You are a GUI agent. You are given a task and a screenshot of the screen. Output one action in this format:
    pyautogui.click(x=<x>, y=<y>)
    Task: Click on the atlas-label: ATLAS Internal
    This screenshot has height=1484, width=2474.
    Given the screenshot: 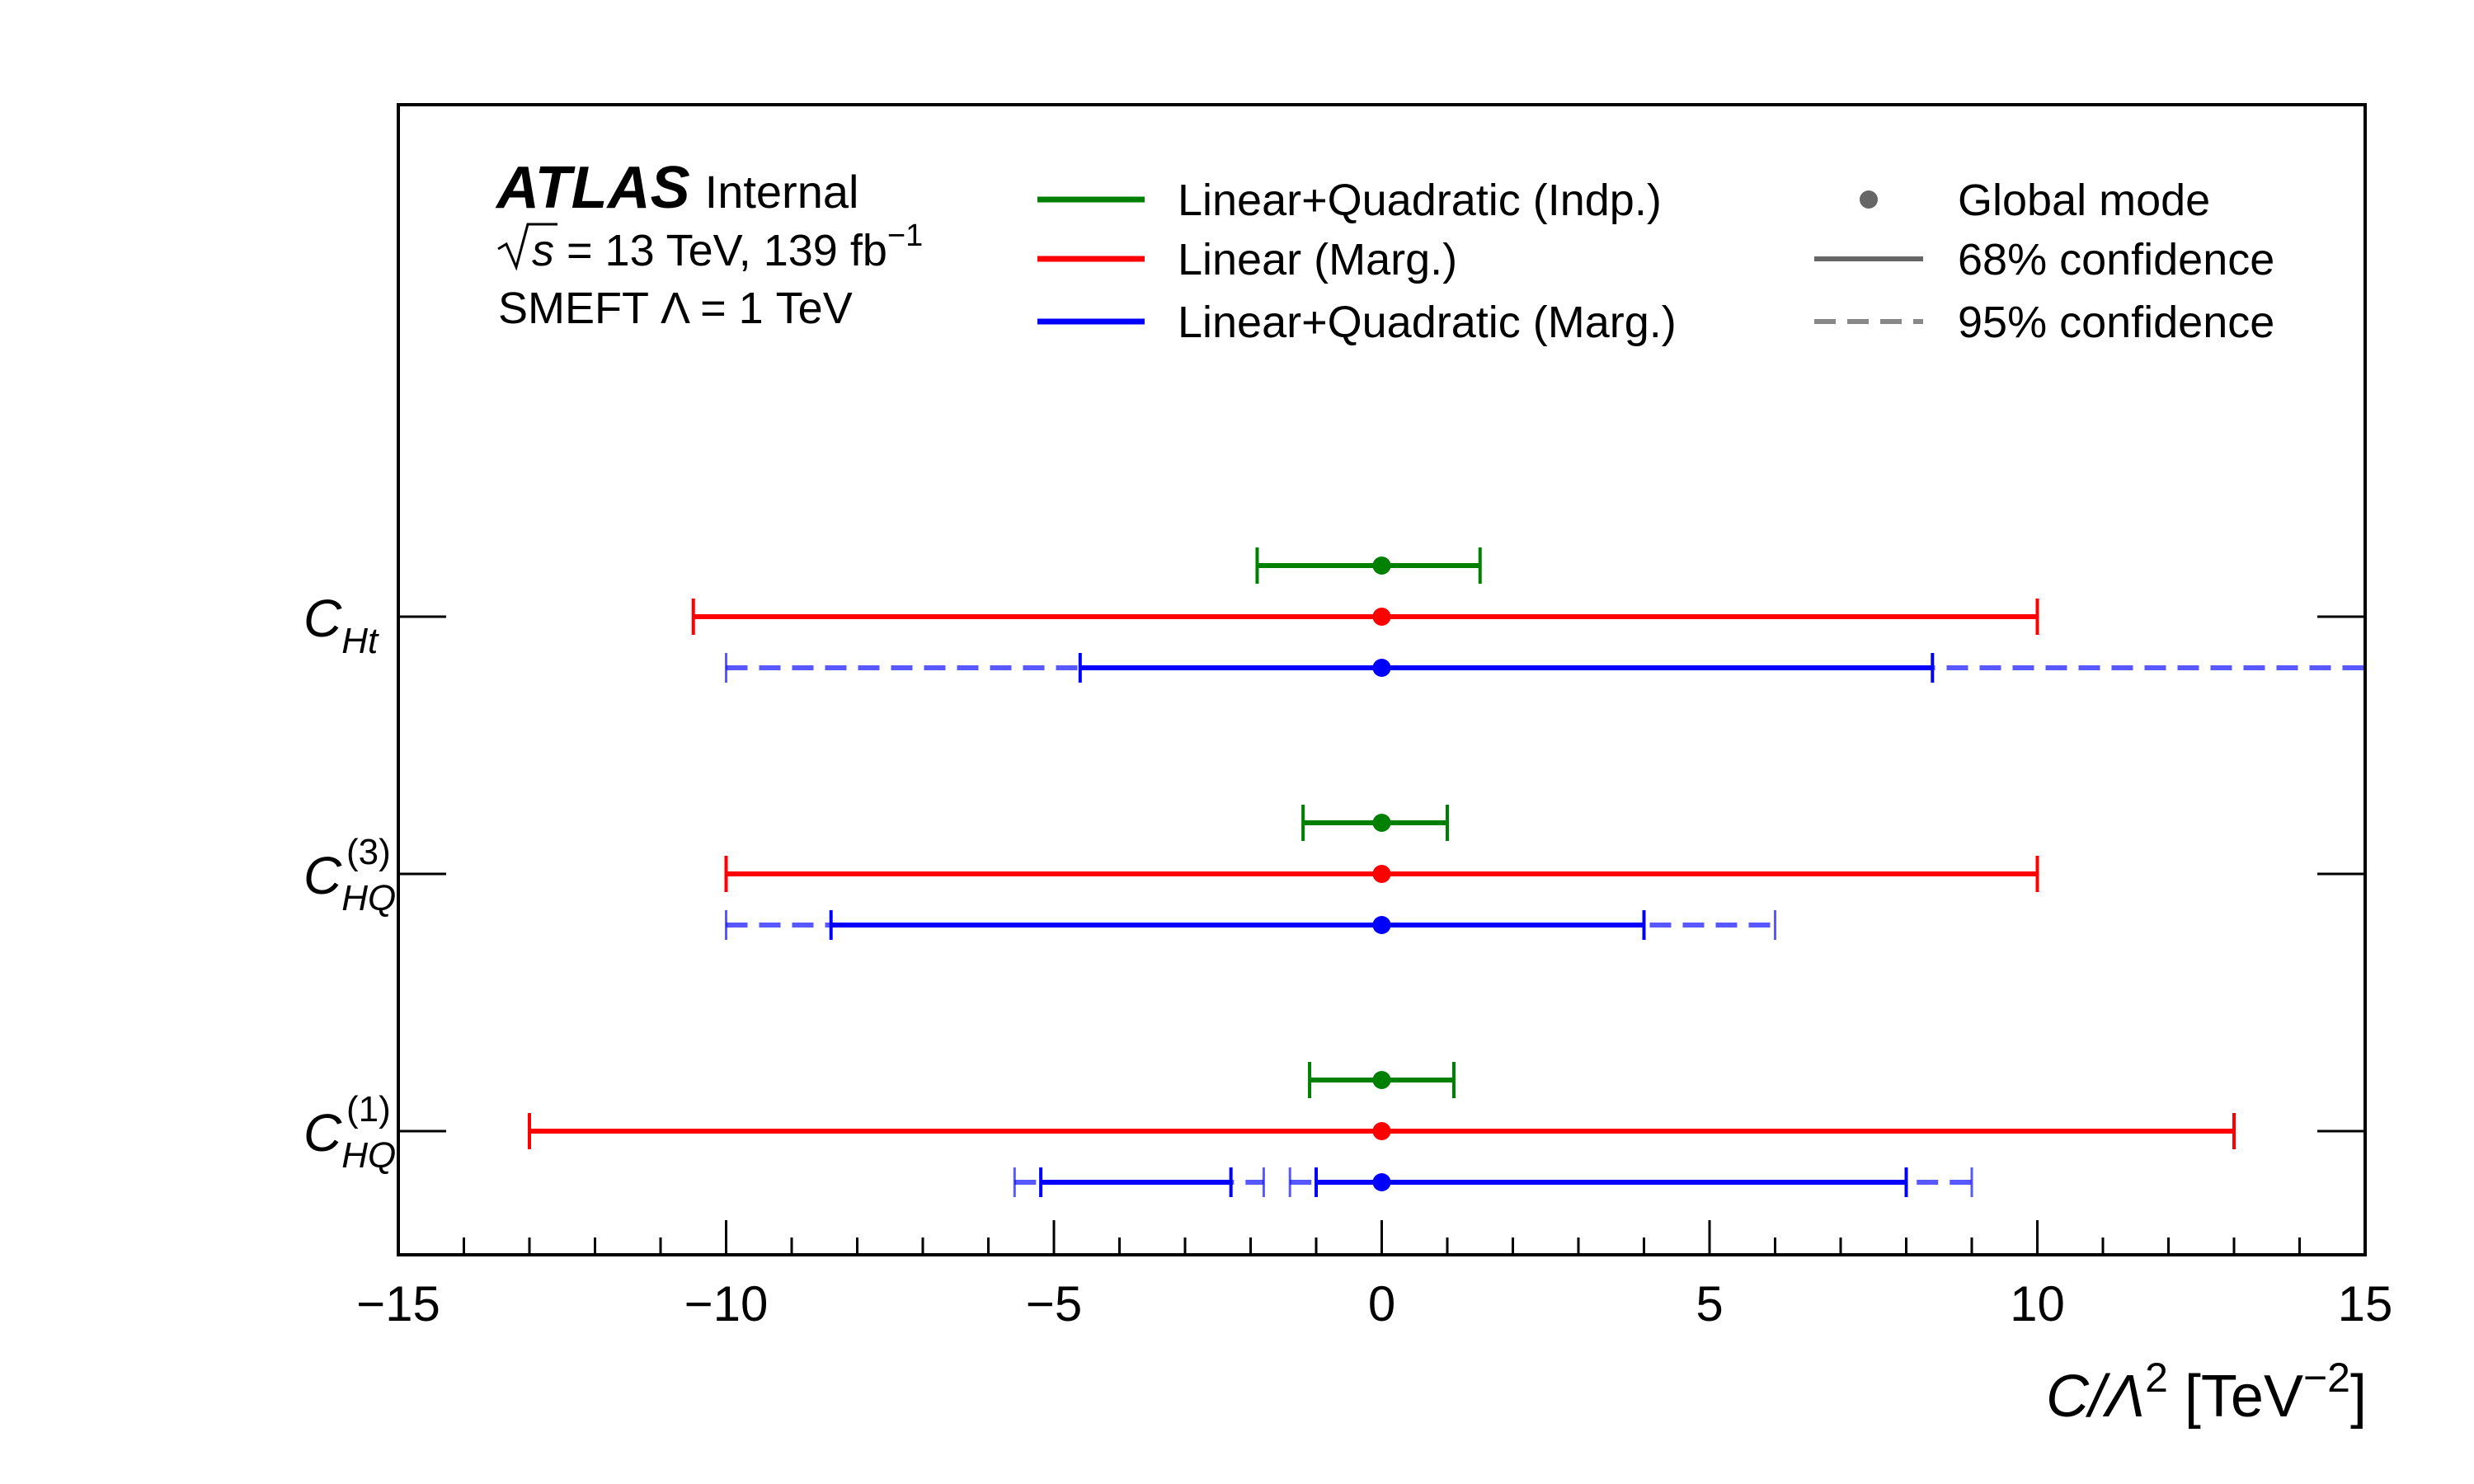 What is the action you would take?
    pyautogui.click(x=676, y=188)
    